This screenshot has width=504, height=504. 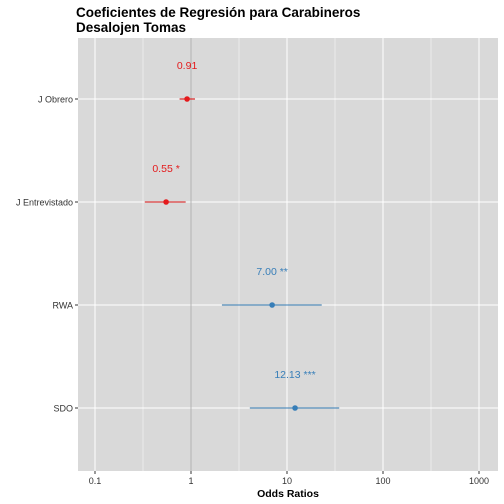 What do you see at coordinates (287, 481) in the screenshot?
I see `x-tick-label: 10` at bounding box center [287, 481].